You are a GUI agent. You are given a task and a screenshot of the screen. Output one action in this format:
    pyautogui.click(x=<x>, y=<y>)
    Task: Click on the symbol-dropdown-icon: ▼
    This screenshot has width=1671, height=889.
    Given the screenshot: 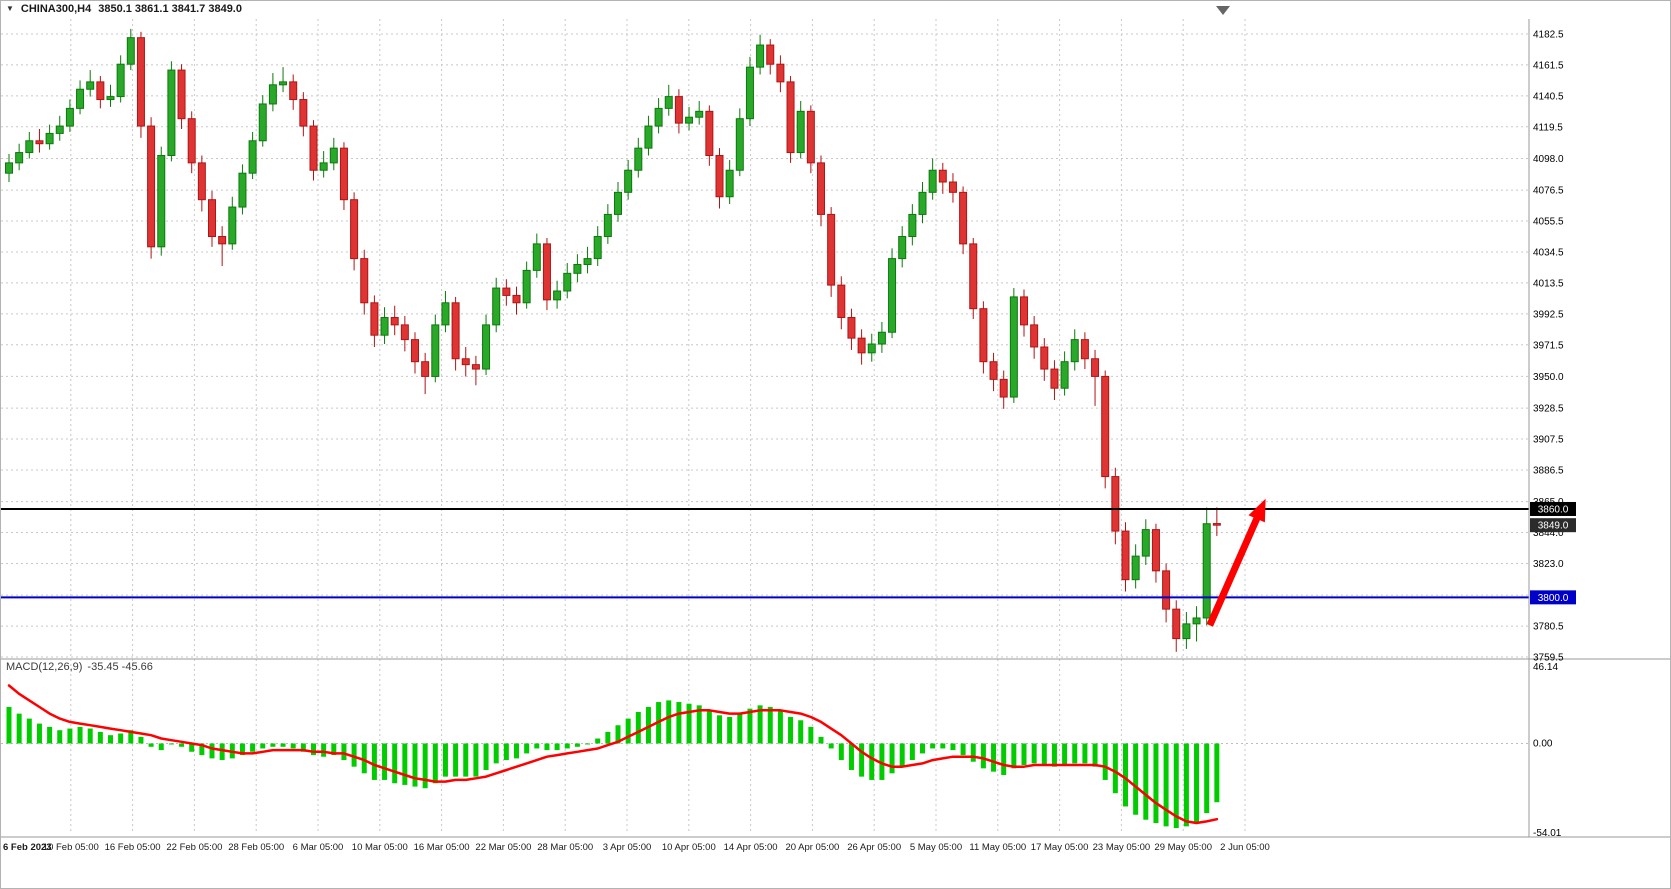 What is the action you would take?
    pyautogui.click(x=10, y=8)
    